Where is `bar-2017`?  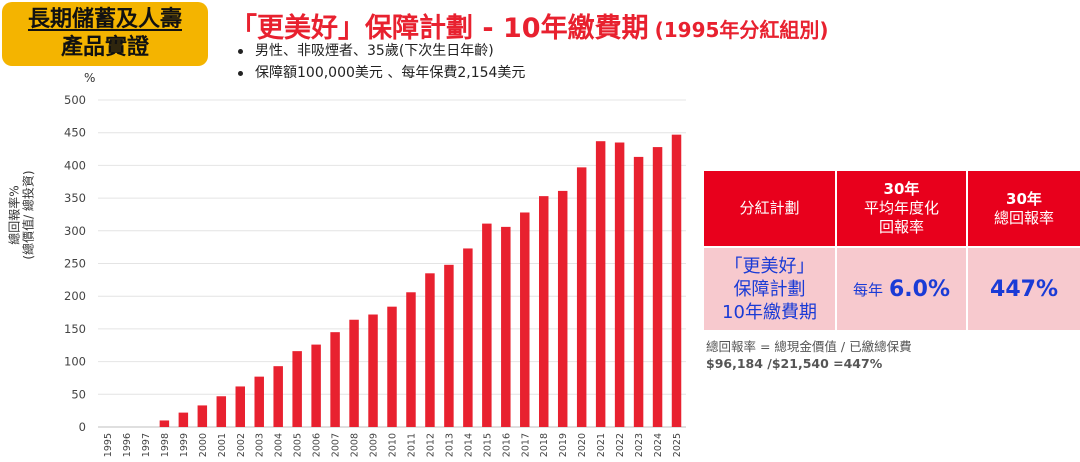
bar-2017 is located at coordinates (525, 319).